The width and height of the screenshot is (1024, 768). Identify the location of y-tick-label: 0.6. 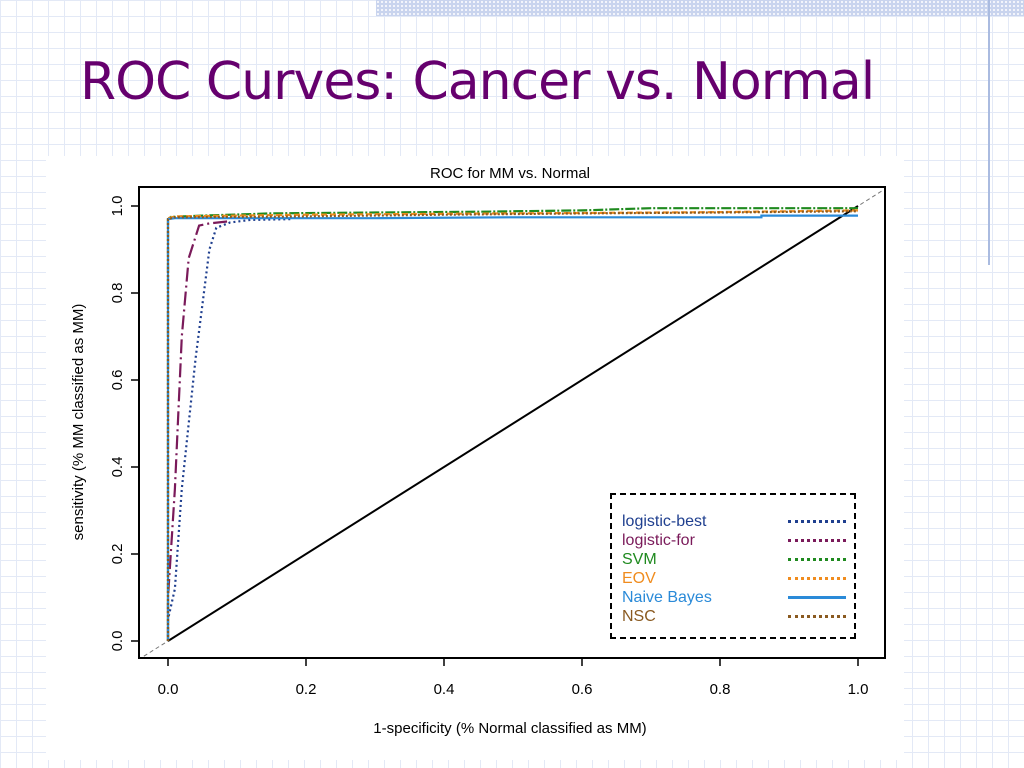
(117, 380).